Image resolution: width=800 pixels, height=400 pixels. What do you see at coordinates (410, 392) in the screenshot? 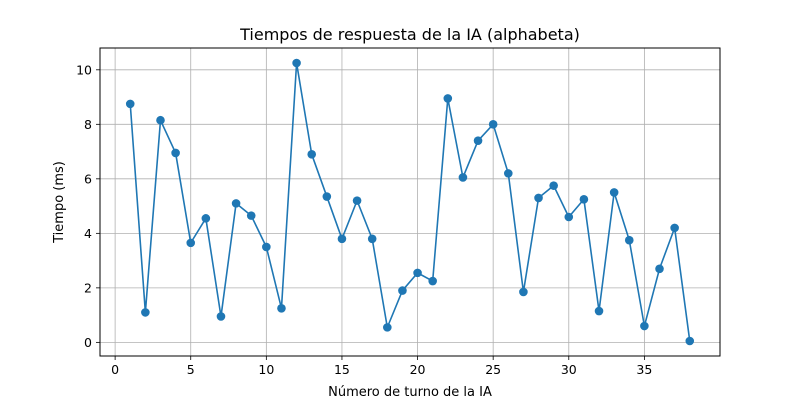
I see `x-axis-label: Número de turno de la IA` at bounding box center [410, 392].